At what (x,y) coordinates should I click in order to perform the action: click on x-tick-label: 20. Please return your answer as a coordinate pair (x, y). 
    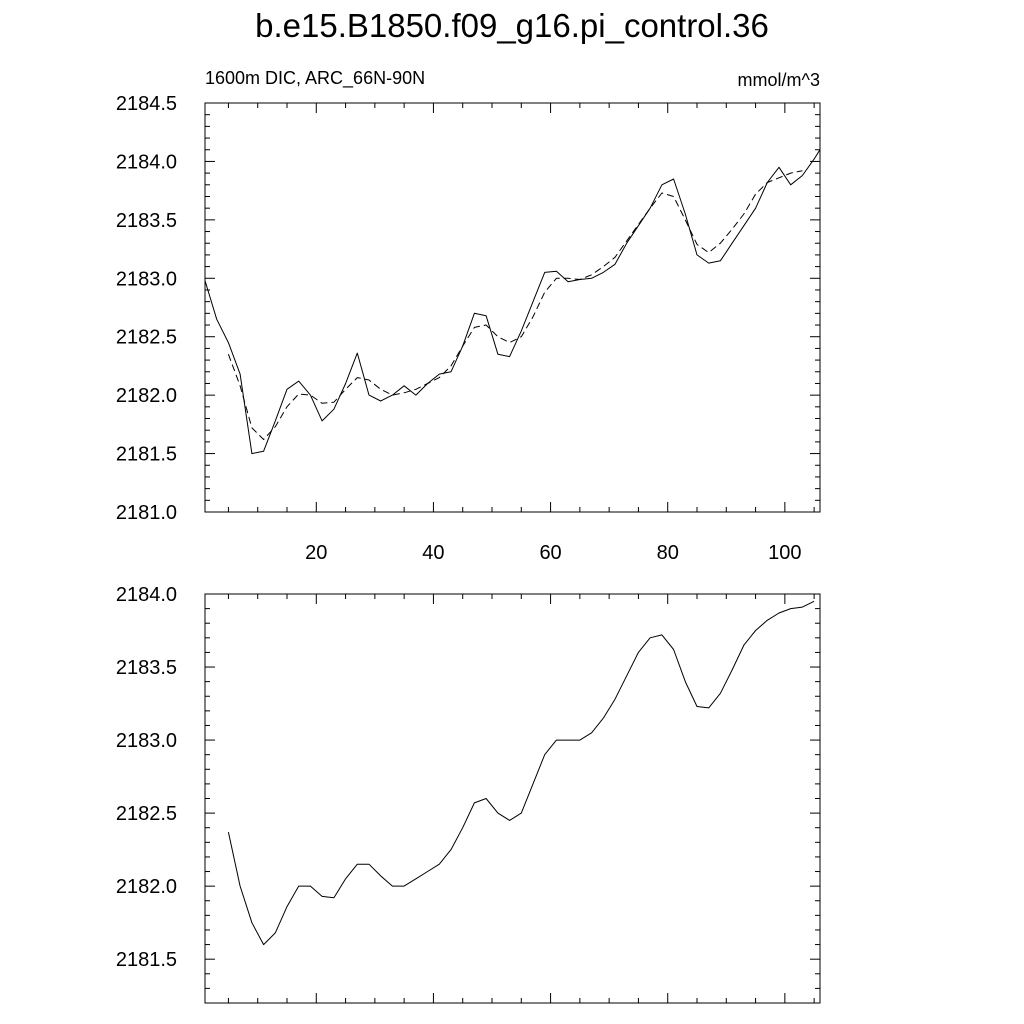
    Looking at the image, I should click on (316, 553).